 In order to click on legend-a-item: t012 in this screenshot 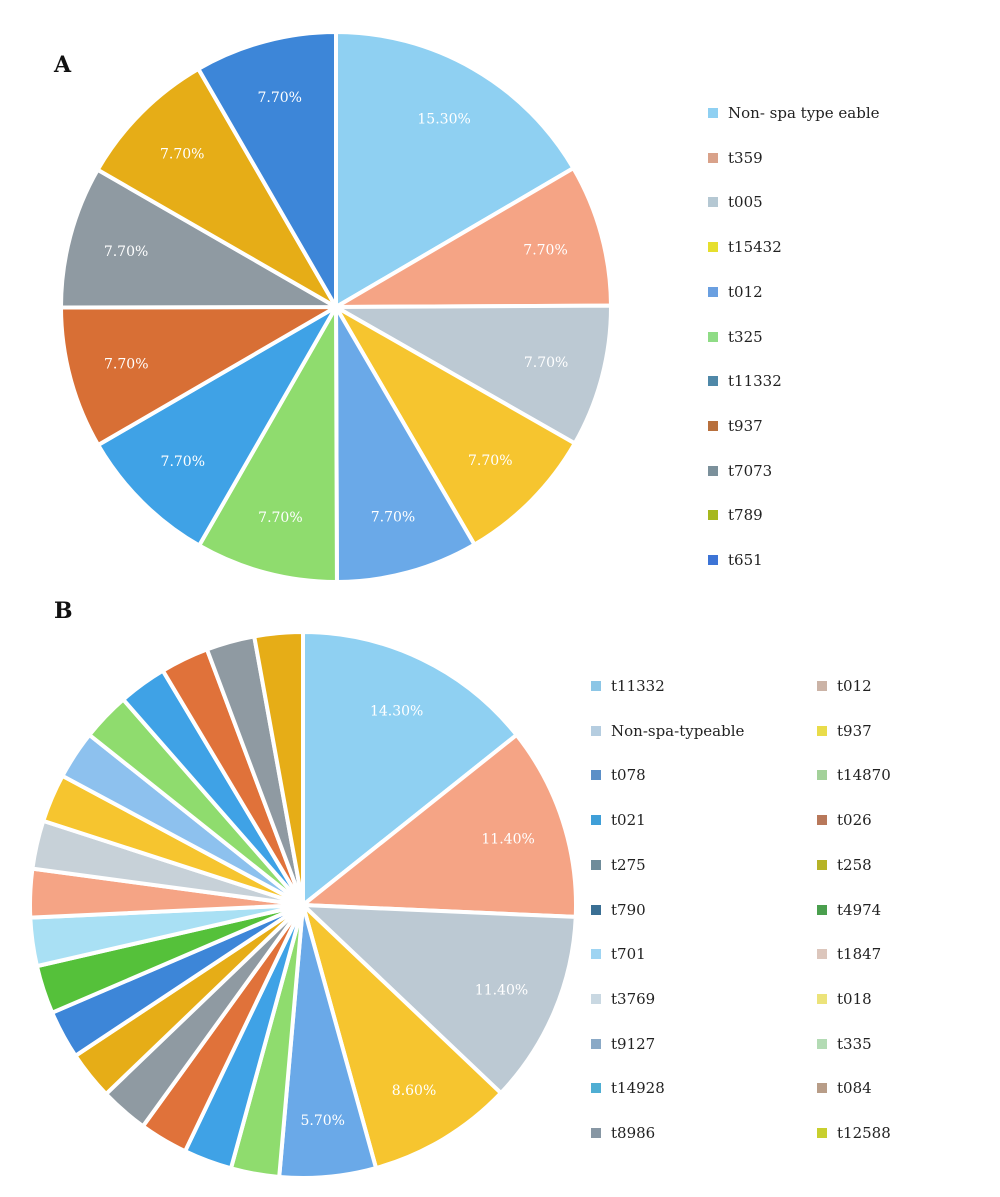, I will do `click(735, 292)`.